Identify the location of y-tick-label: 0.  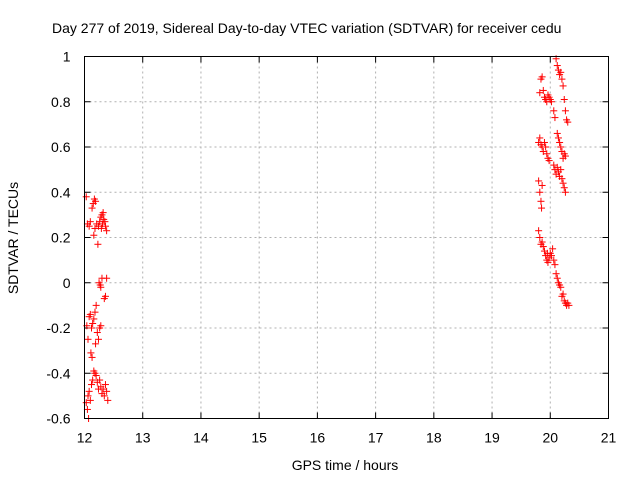
(67, 283).